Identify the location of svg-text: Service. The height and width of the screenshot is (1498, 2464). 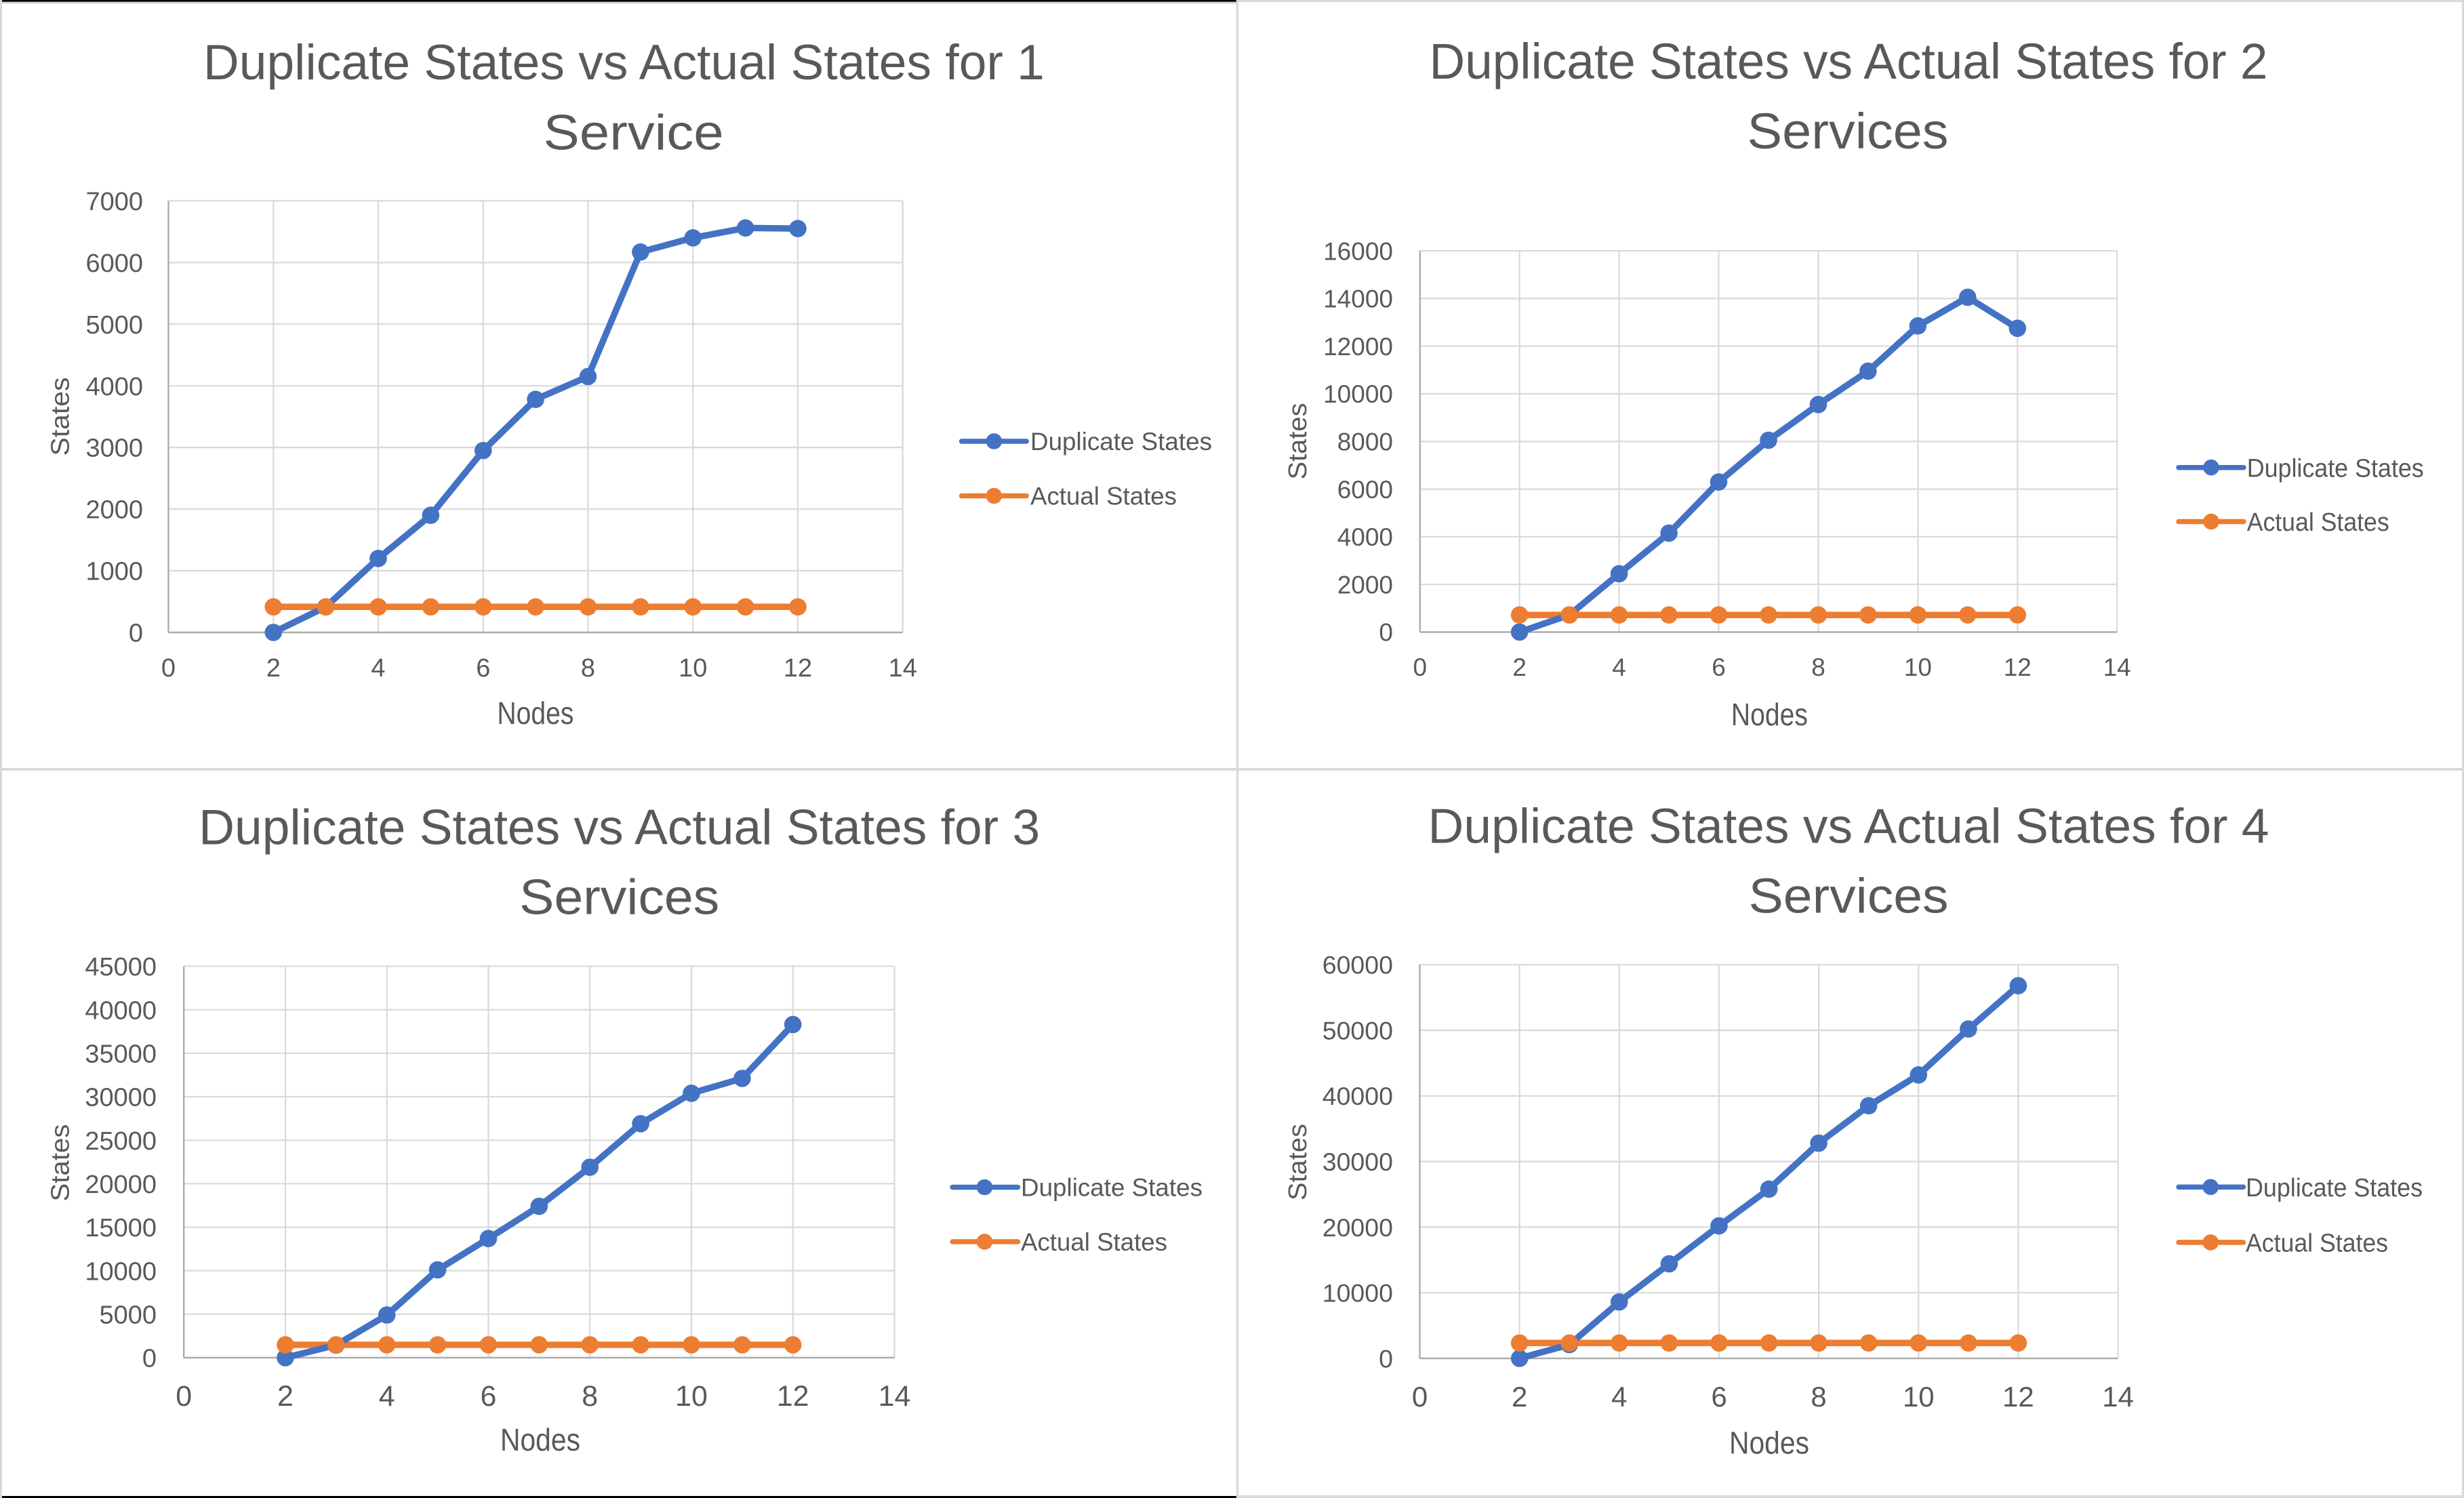
(634, 132).